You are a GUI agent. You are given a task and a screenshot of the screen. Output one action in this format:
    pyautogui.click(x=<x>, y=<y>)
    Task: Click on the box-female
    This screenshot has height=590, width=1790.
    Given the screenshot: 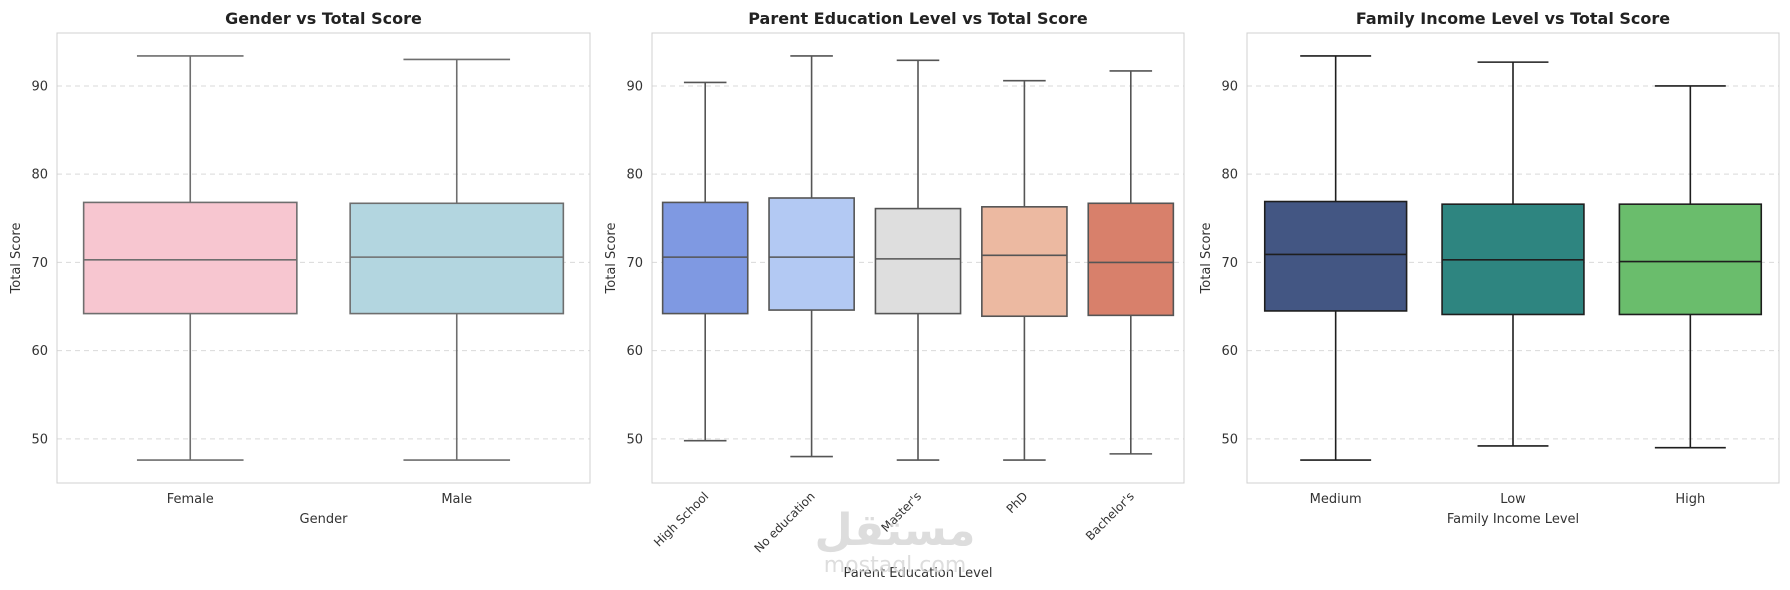 What is the action you would take?
    pyautogui.click(x=190, y=258)
    